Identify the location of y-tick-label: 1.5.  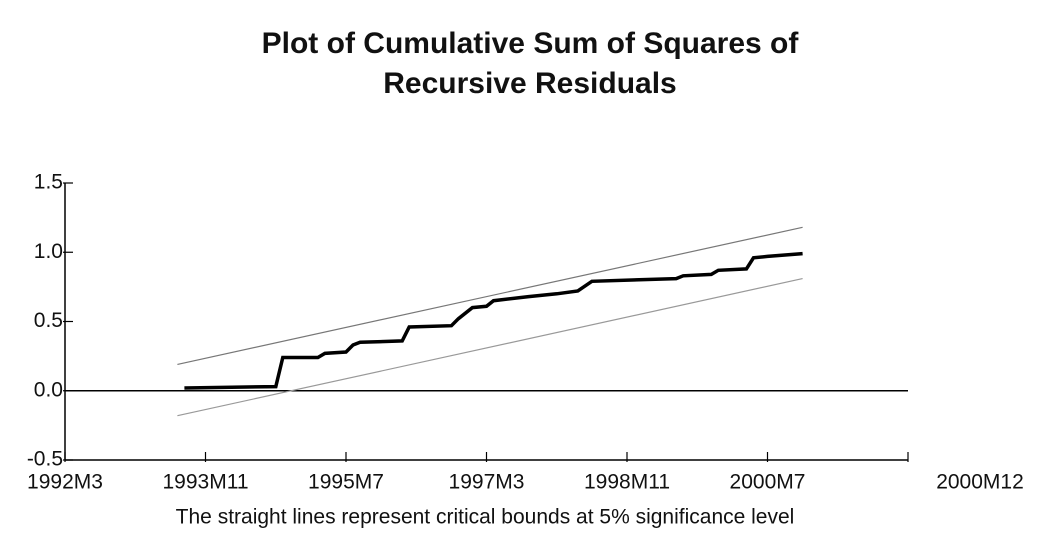
(48, 182).